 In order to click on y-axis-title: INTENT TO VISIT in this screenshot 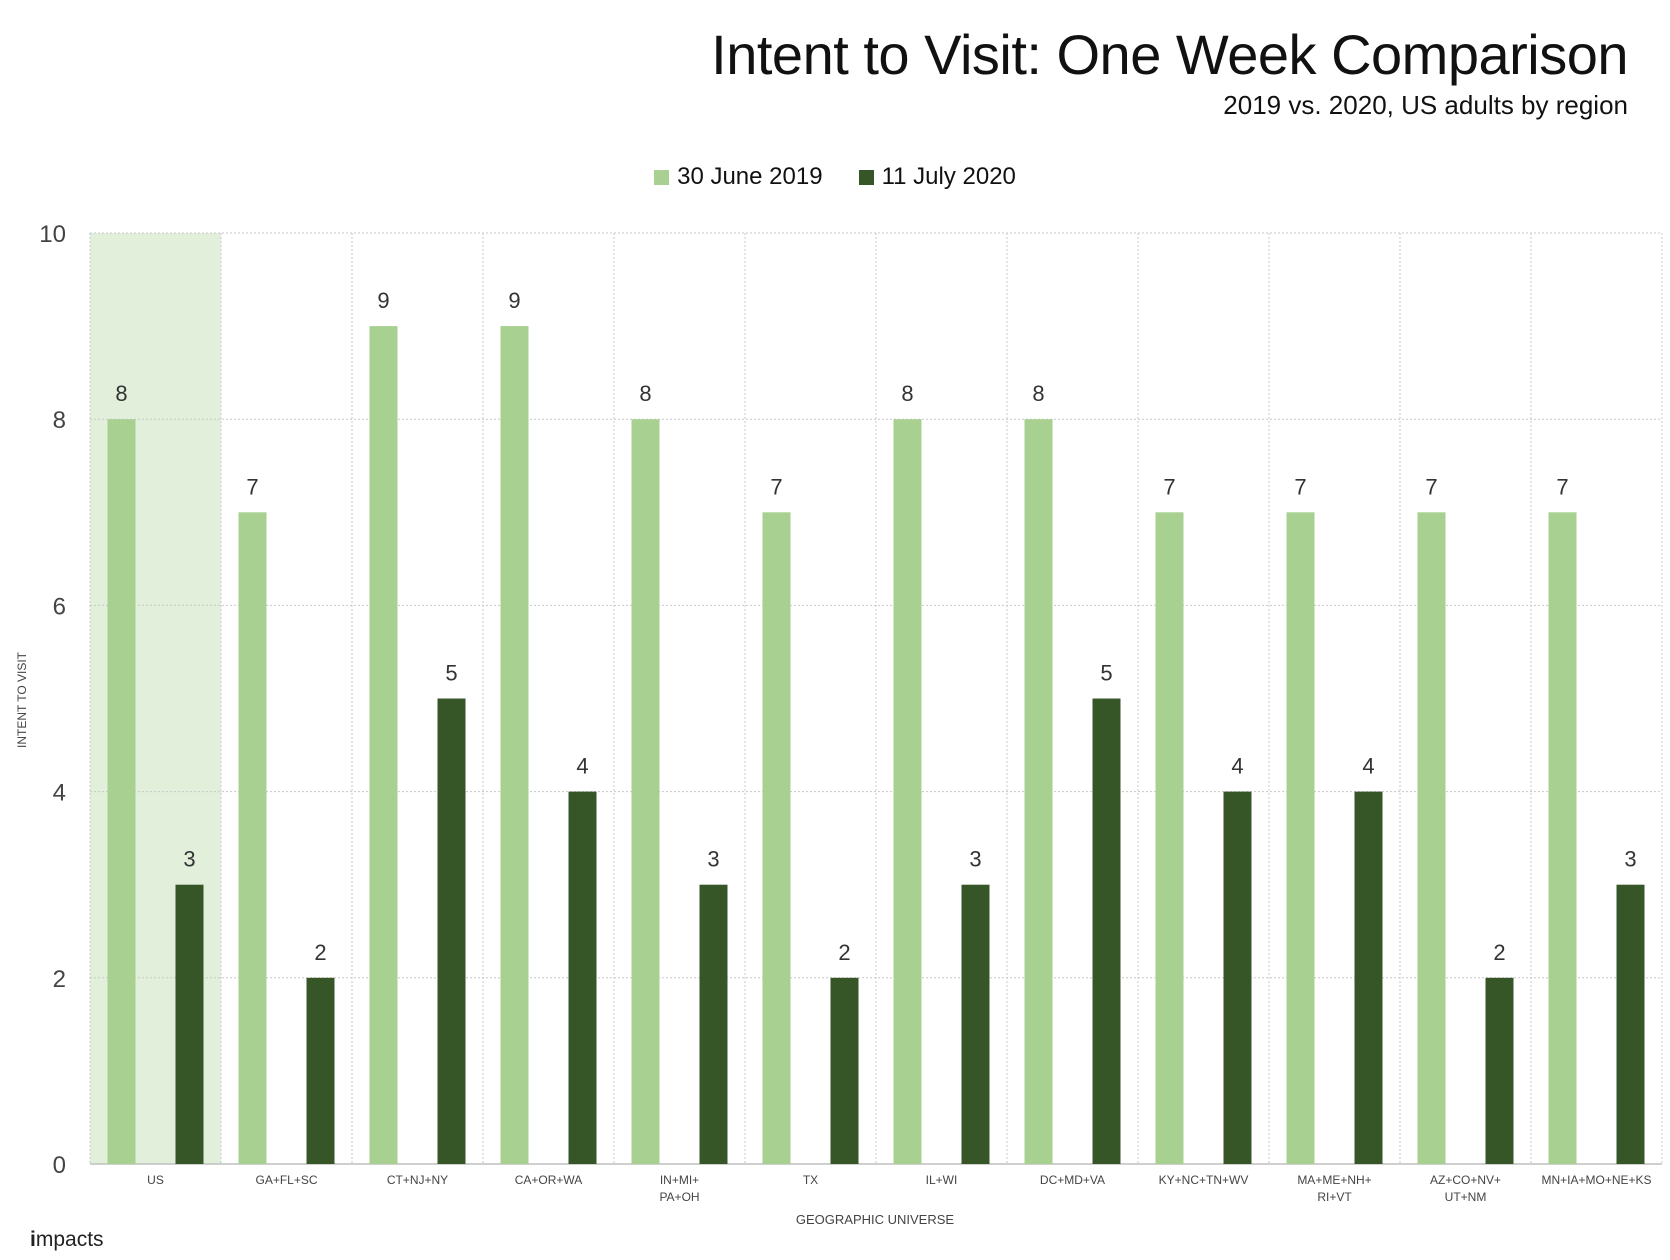, I will do `click(22, 699)`.